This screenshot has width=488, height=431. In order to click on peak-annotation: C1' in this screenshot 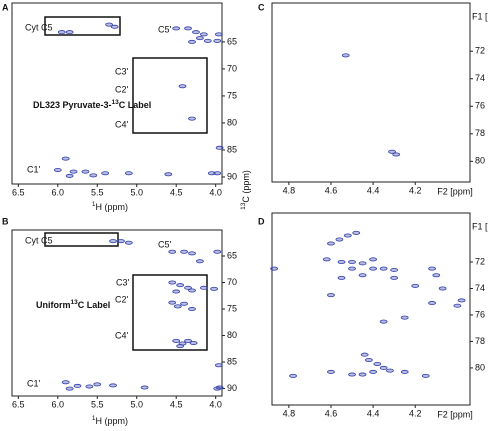, I will do `click(34, 383)`.